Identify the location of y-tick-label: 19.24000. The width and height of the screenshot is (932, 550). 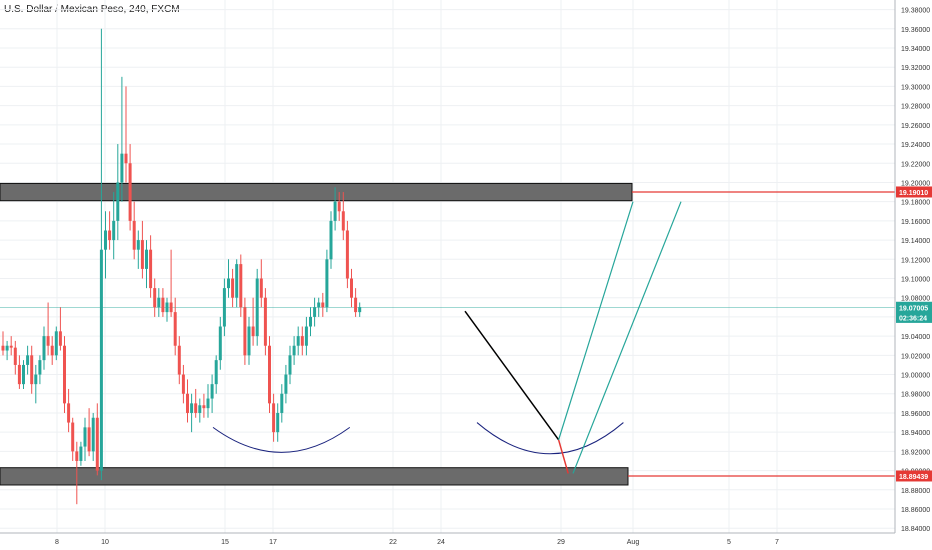
(915, 145).